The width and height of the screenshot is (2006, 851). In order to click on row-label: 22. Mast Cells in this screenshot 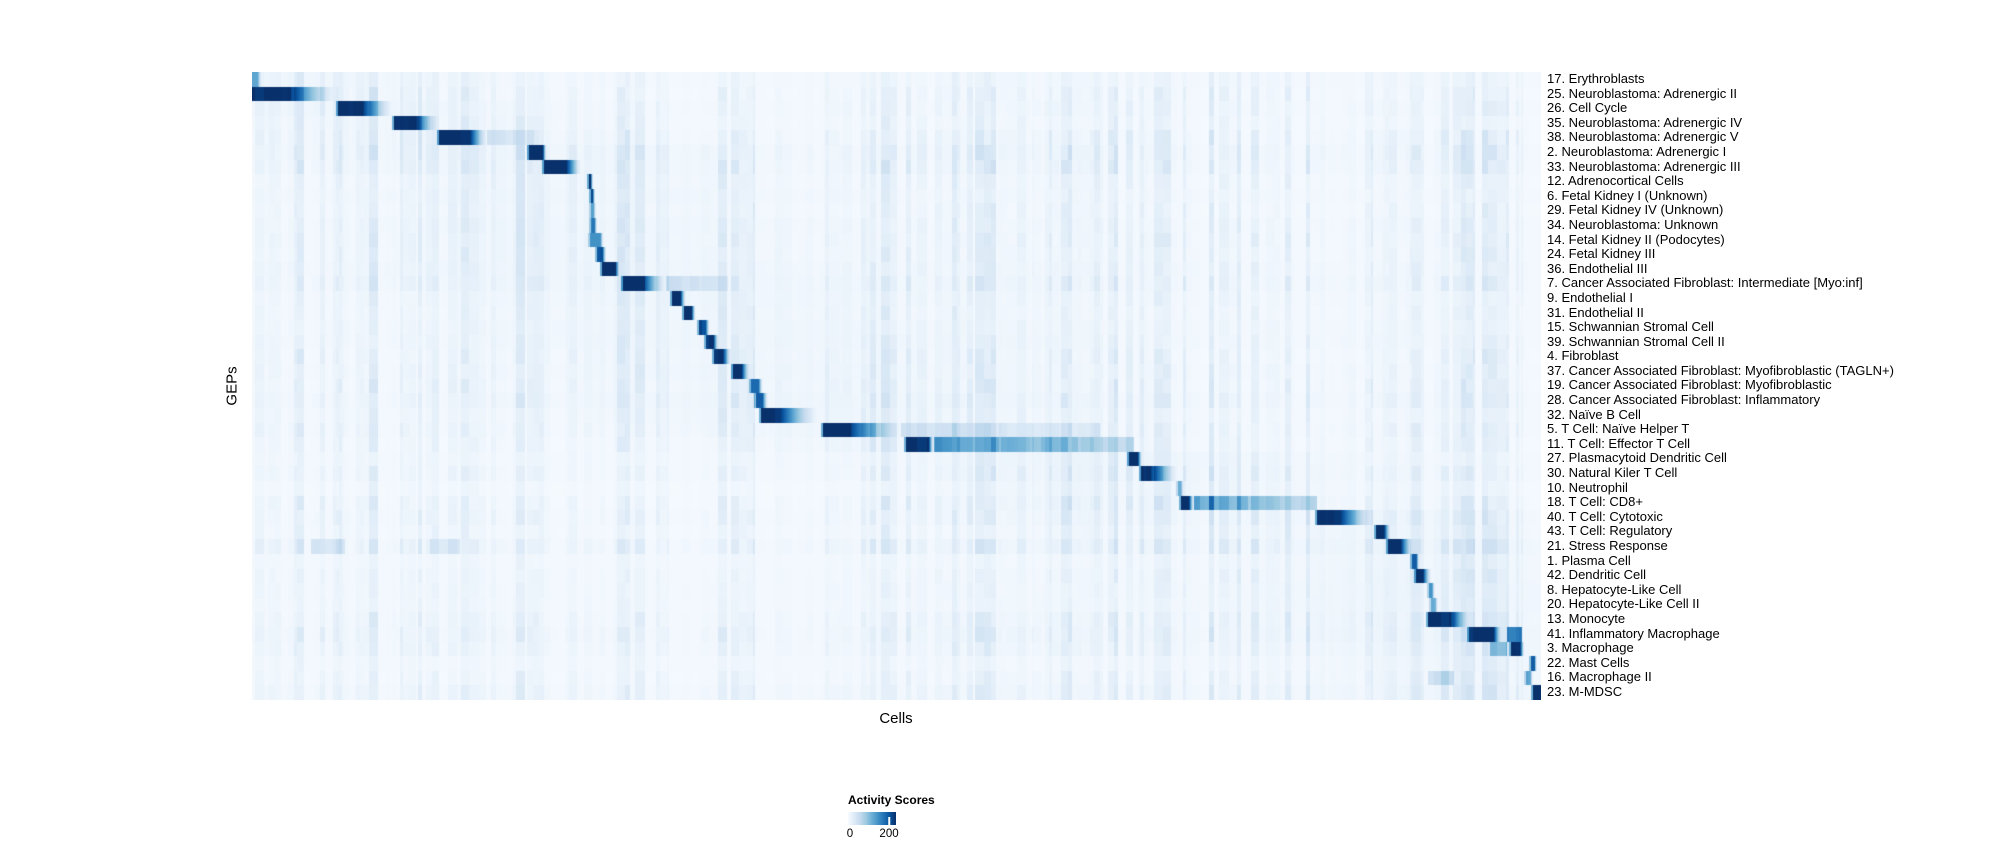, I will do `click(1588, 662)`.